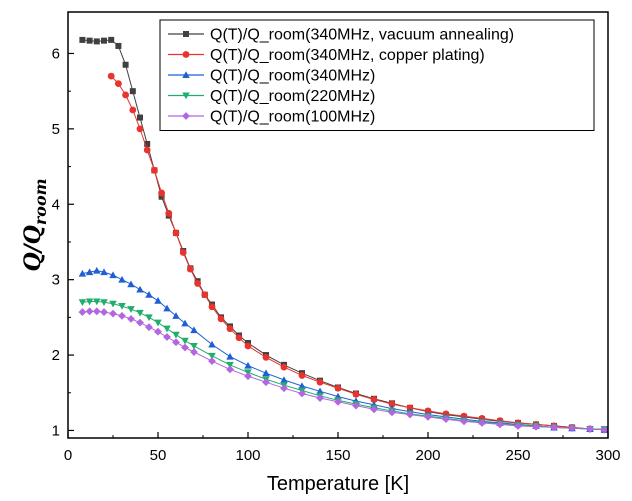 This screenshot has width=632, height=501. What do you see at coordinates (347, 55) in the screenshot?
I see `legend-label: Q(T)/Q_room(340MHz, copper plating)` at bounding box center [347, 55].